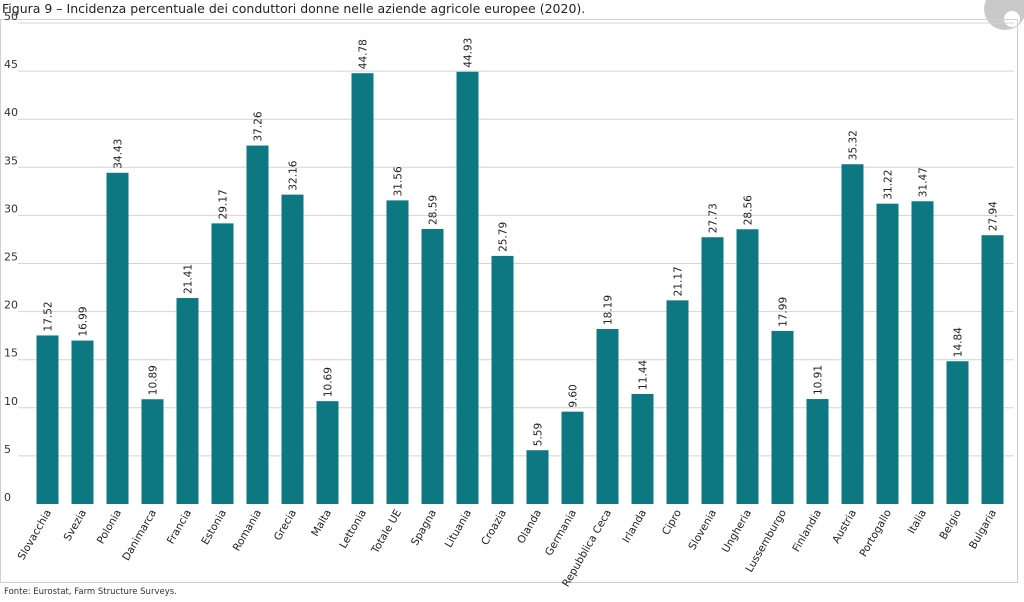 The image size is (1024, 602). I want to click on x-category-label: Danimarca, so click(139, 535).